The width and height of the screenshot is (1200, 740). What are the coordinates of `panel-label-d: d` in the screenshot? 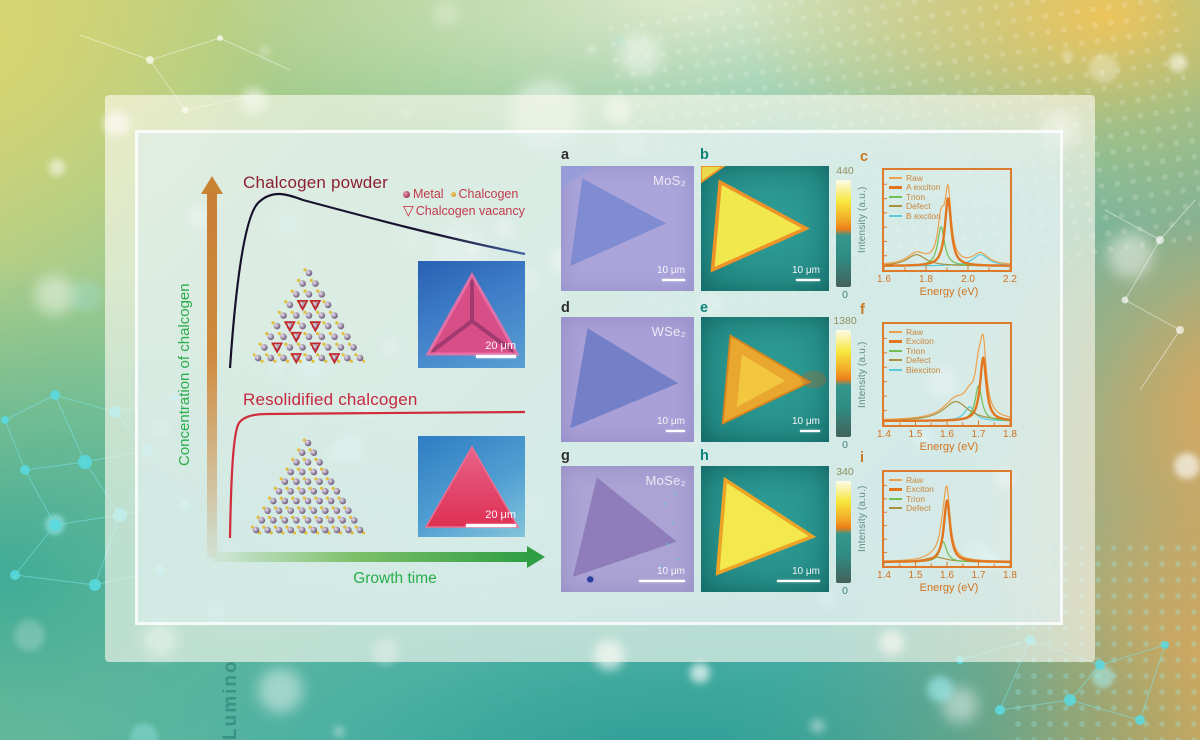 It's located at (565, 308).